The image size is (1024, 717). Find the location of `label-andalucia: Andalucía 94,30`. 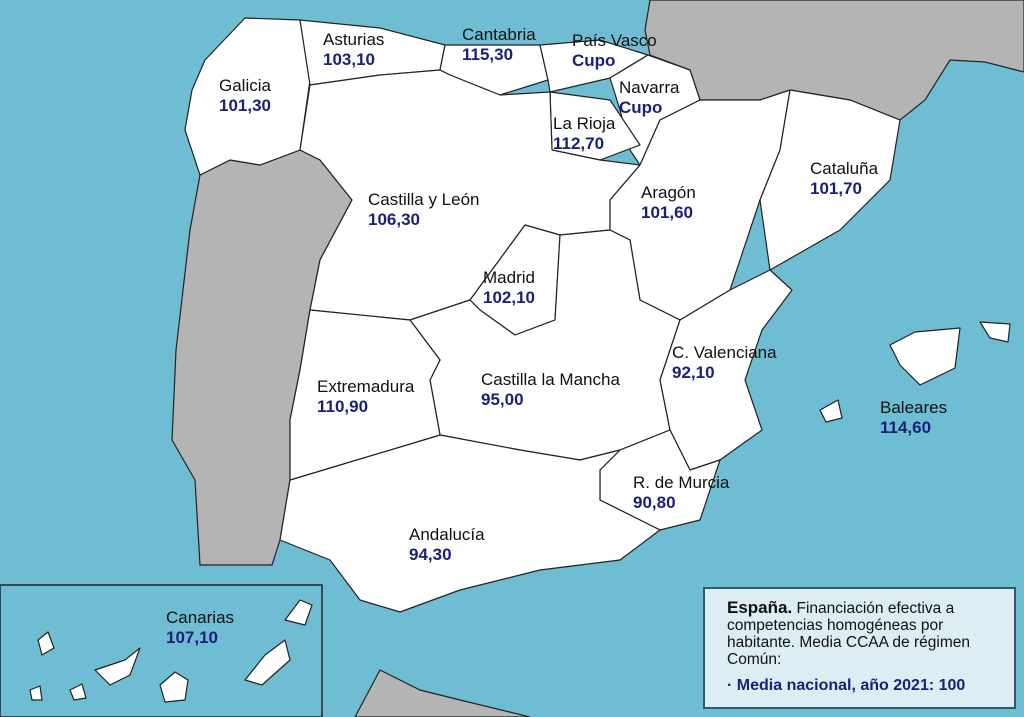

label-andalucia: Andalucía 94,30 is located at coordinates (447, 544).